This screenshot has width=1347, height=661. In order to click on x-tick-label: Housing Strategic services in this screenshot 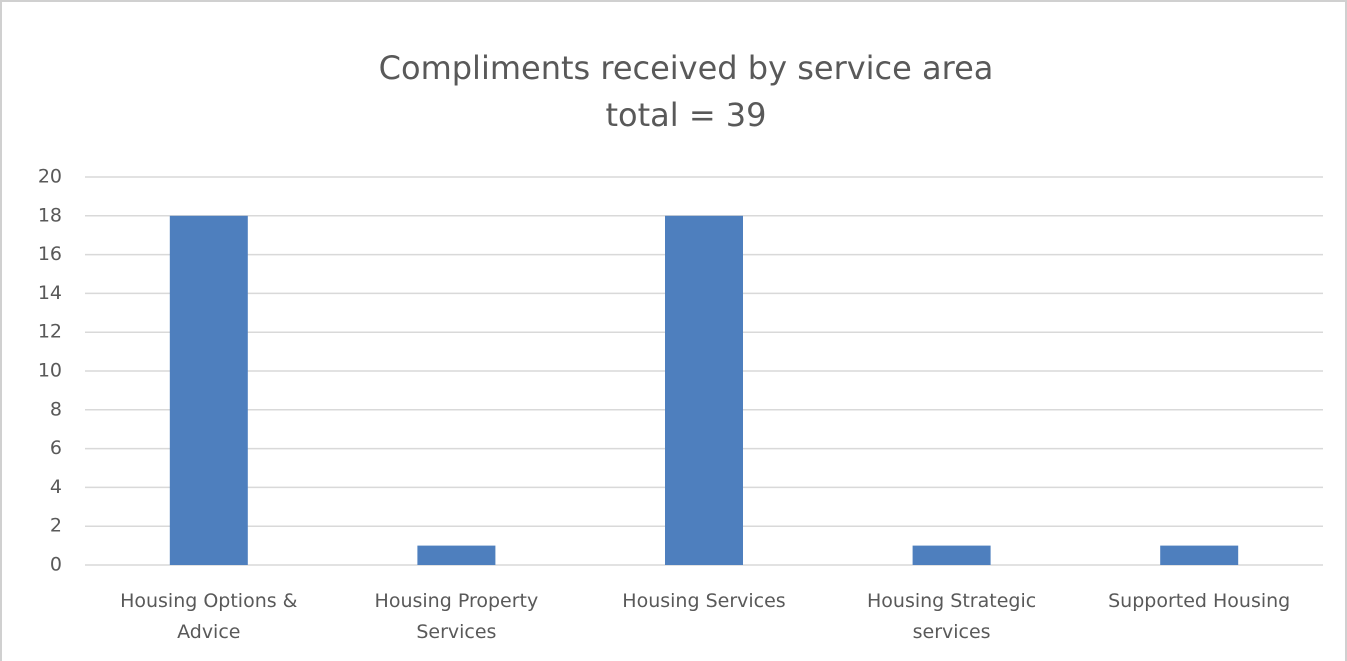, I will do `click(952, 616)`.